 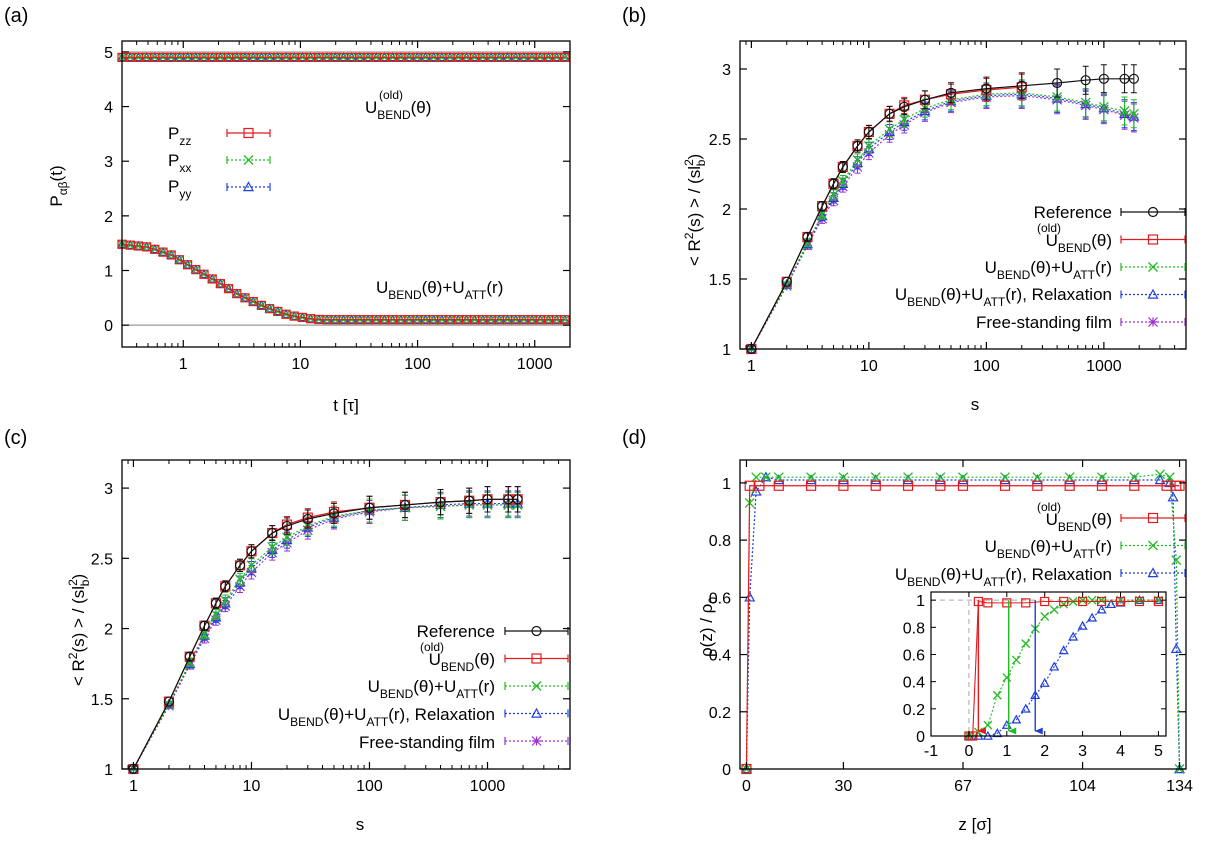 What do you see at coordinates (346, 614) in the screenshot?
I see `axes-frame-c` at bounding box center [346, 614].